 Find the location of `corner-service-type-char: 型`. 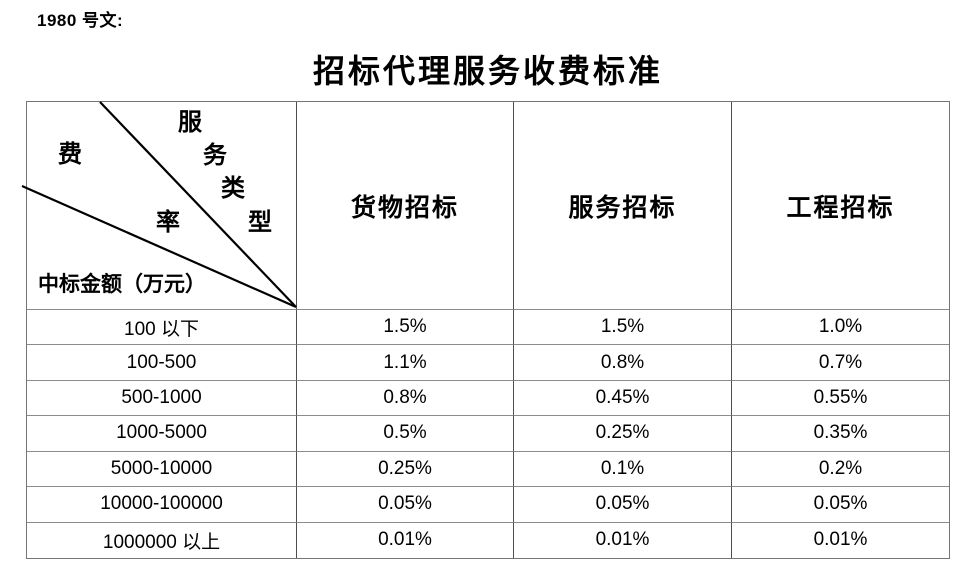

corner-service-type-char: 型 is located at coordinates (260, 223).